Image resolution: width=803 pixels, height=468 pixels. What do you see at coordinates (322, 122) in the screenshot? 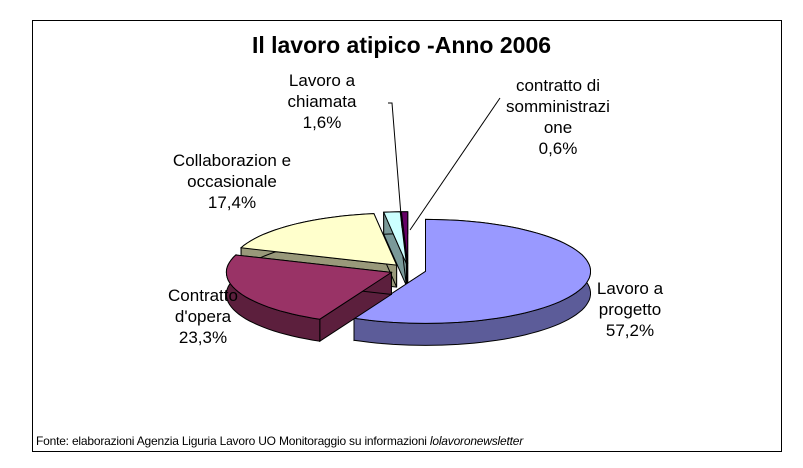
I see `slice-value: 1,6%` at bounding box center [322, 122].